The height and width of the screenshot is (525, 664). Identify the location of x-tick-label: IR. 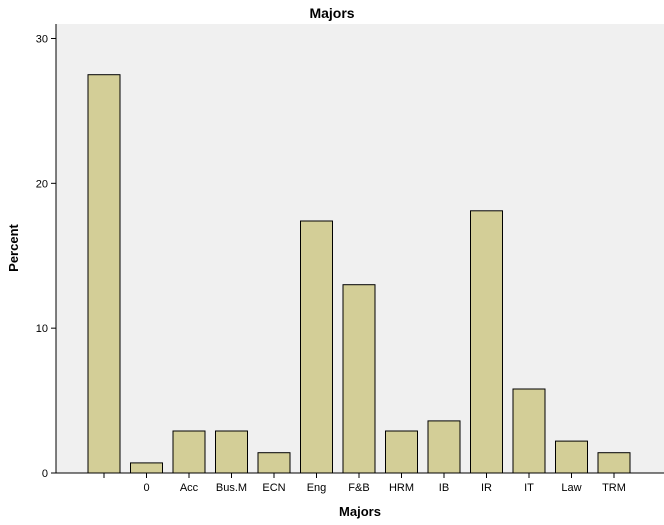
(486, 488).